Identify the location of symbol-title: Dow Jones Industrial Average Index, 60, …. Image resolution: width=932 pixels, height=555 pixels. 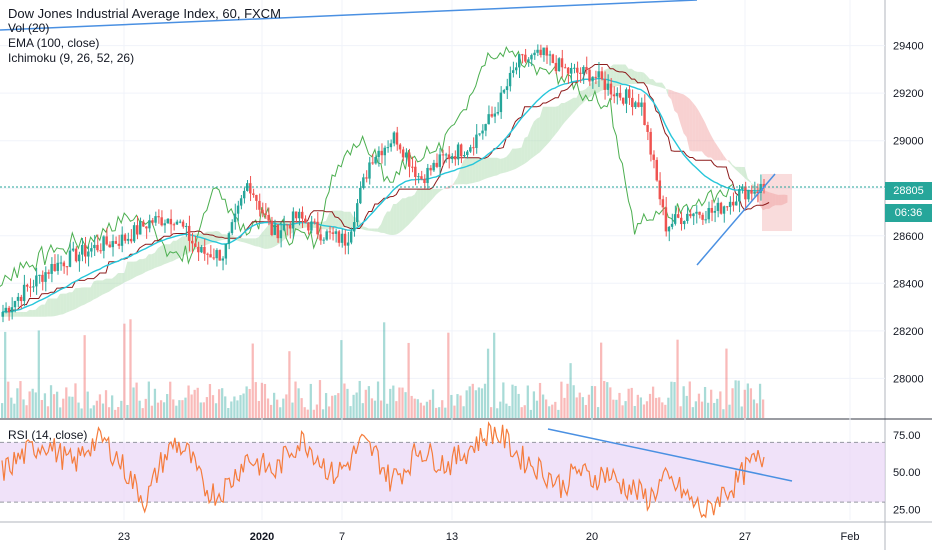
(144, 13).